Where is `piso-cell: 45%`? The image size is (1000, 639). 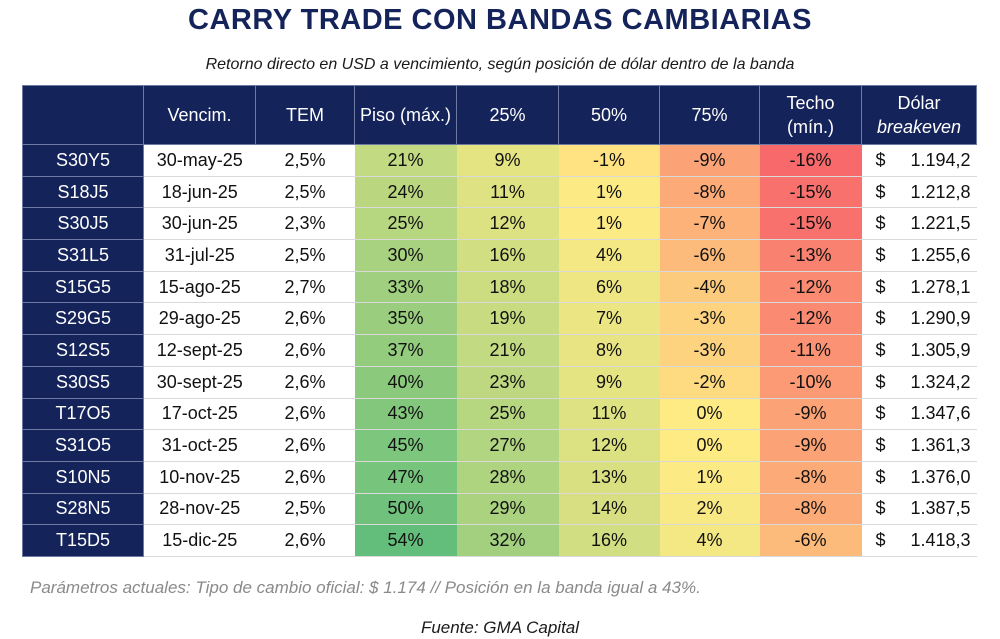 piso-cell: 45% is located at coordinates (405, 445).